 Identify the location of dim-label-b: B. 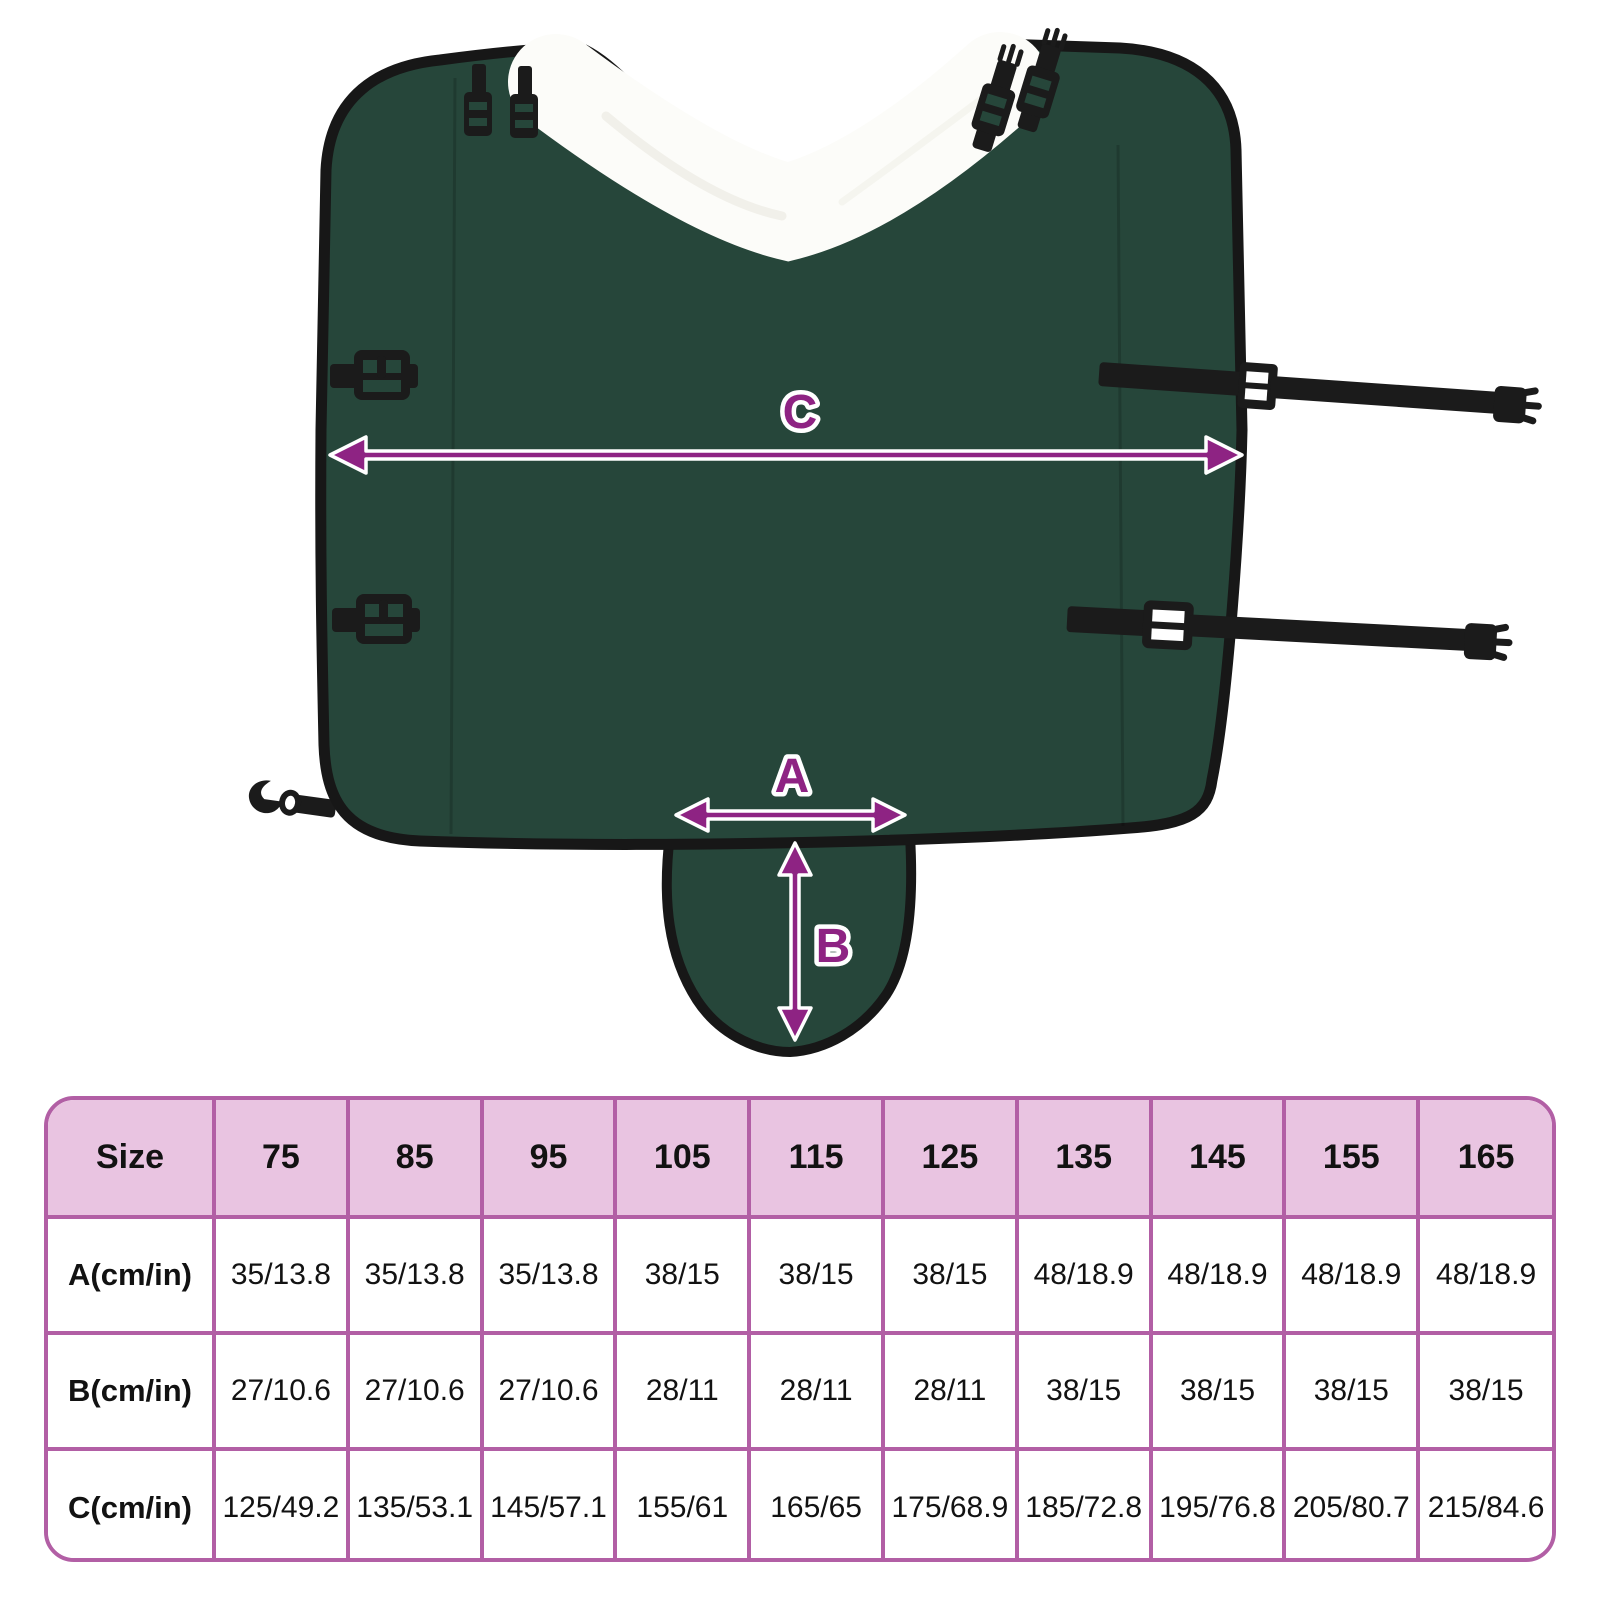
(833, 946).